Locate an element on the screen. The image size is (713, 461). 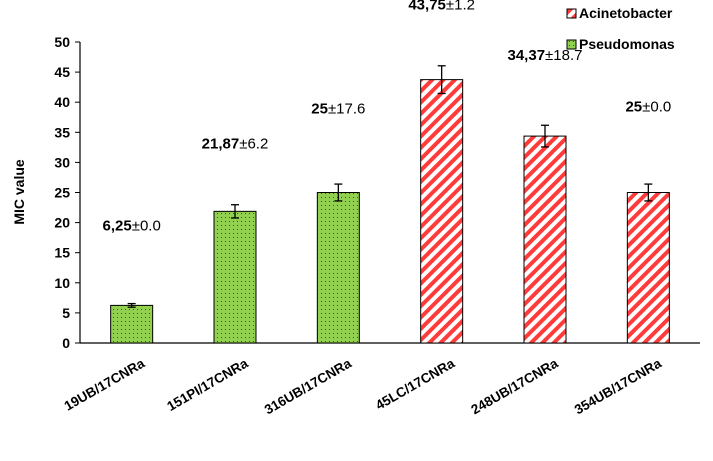
data-label: 25±0.0 is located at coordinates (648, 107).